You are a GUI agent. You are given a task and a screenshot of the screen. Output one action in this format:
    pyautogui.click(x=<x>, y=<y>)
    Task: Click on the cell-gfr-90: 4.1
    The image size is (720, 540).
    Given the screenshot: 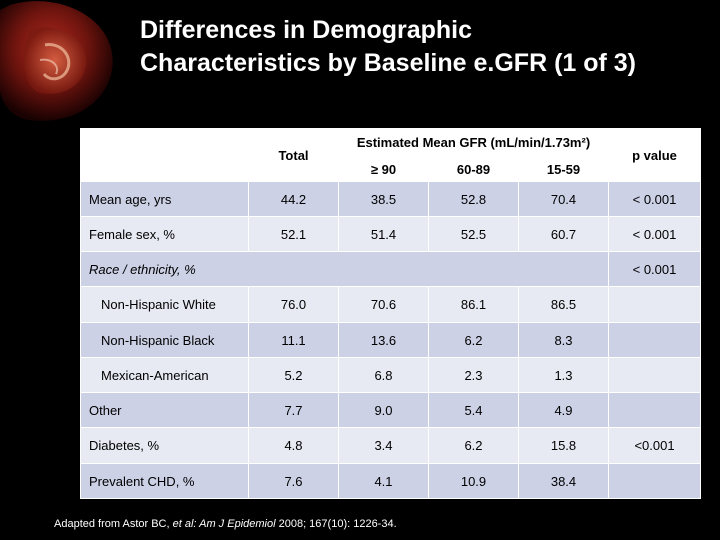 What is the action you would take?
    pyautogui.click(x=383, y=481)
    